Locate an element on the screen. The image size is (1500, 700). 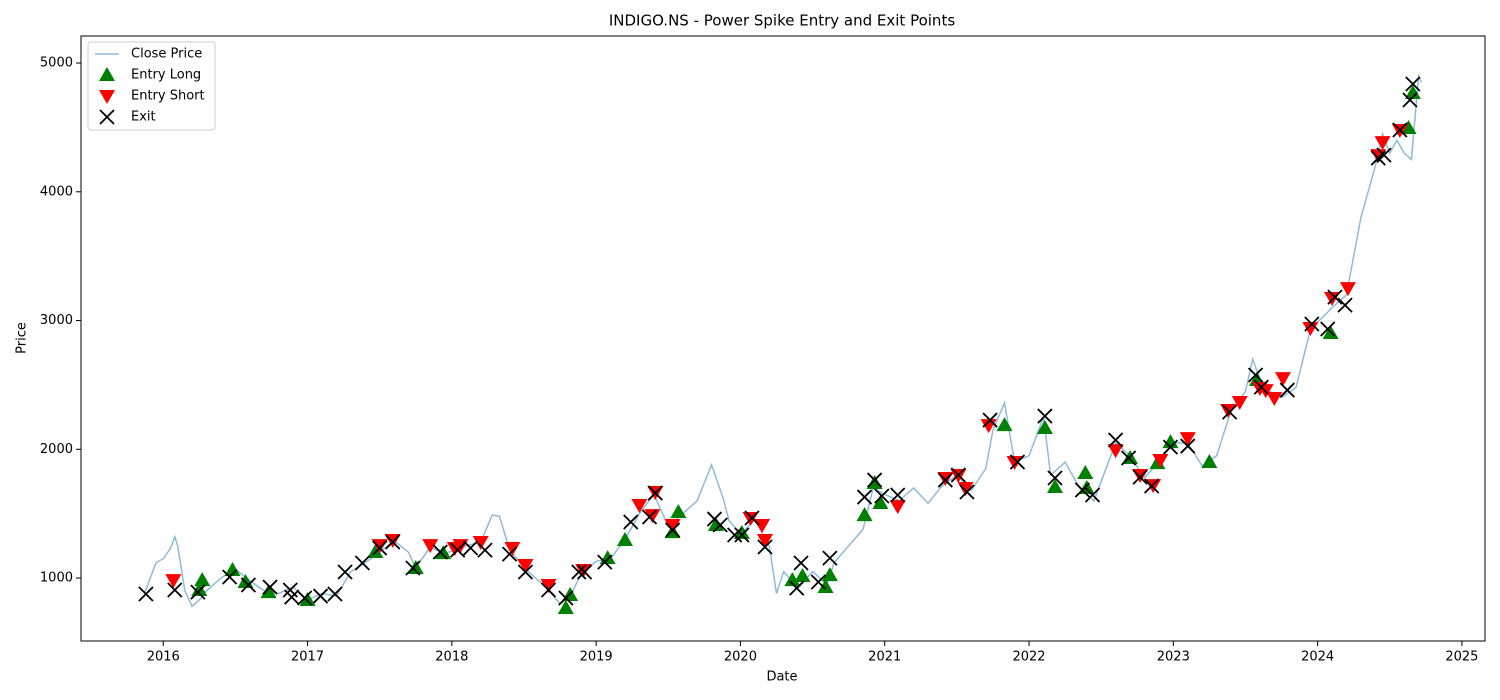
legend-box is located at coordinates (151, 86).